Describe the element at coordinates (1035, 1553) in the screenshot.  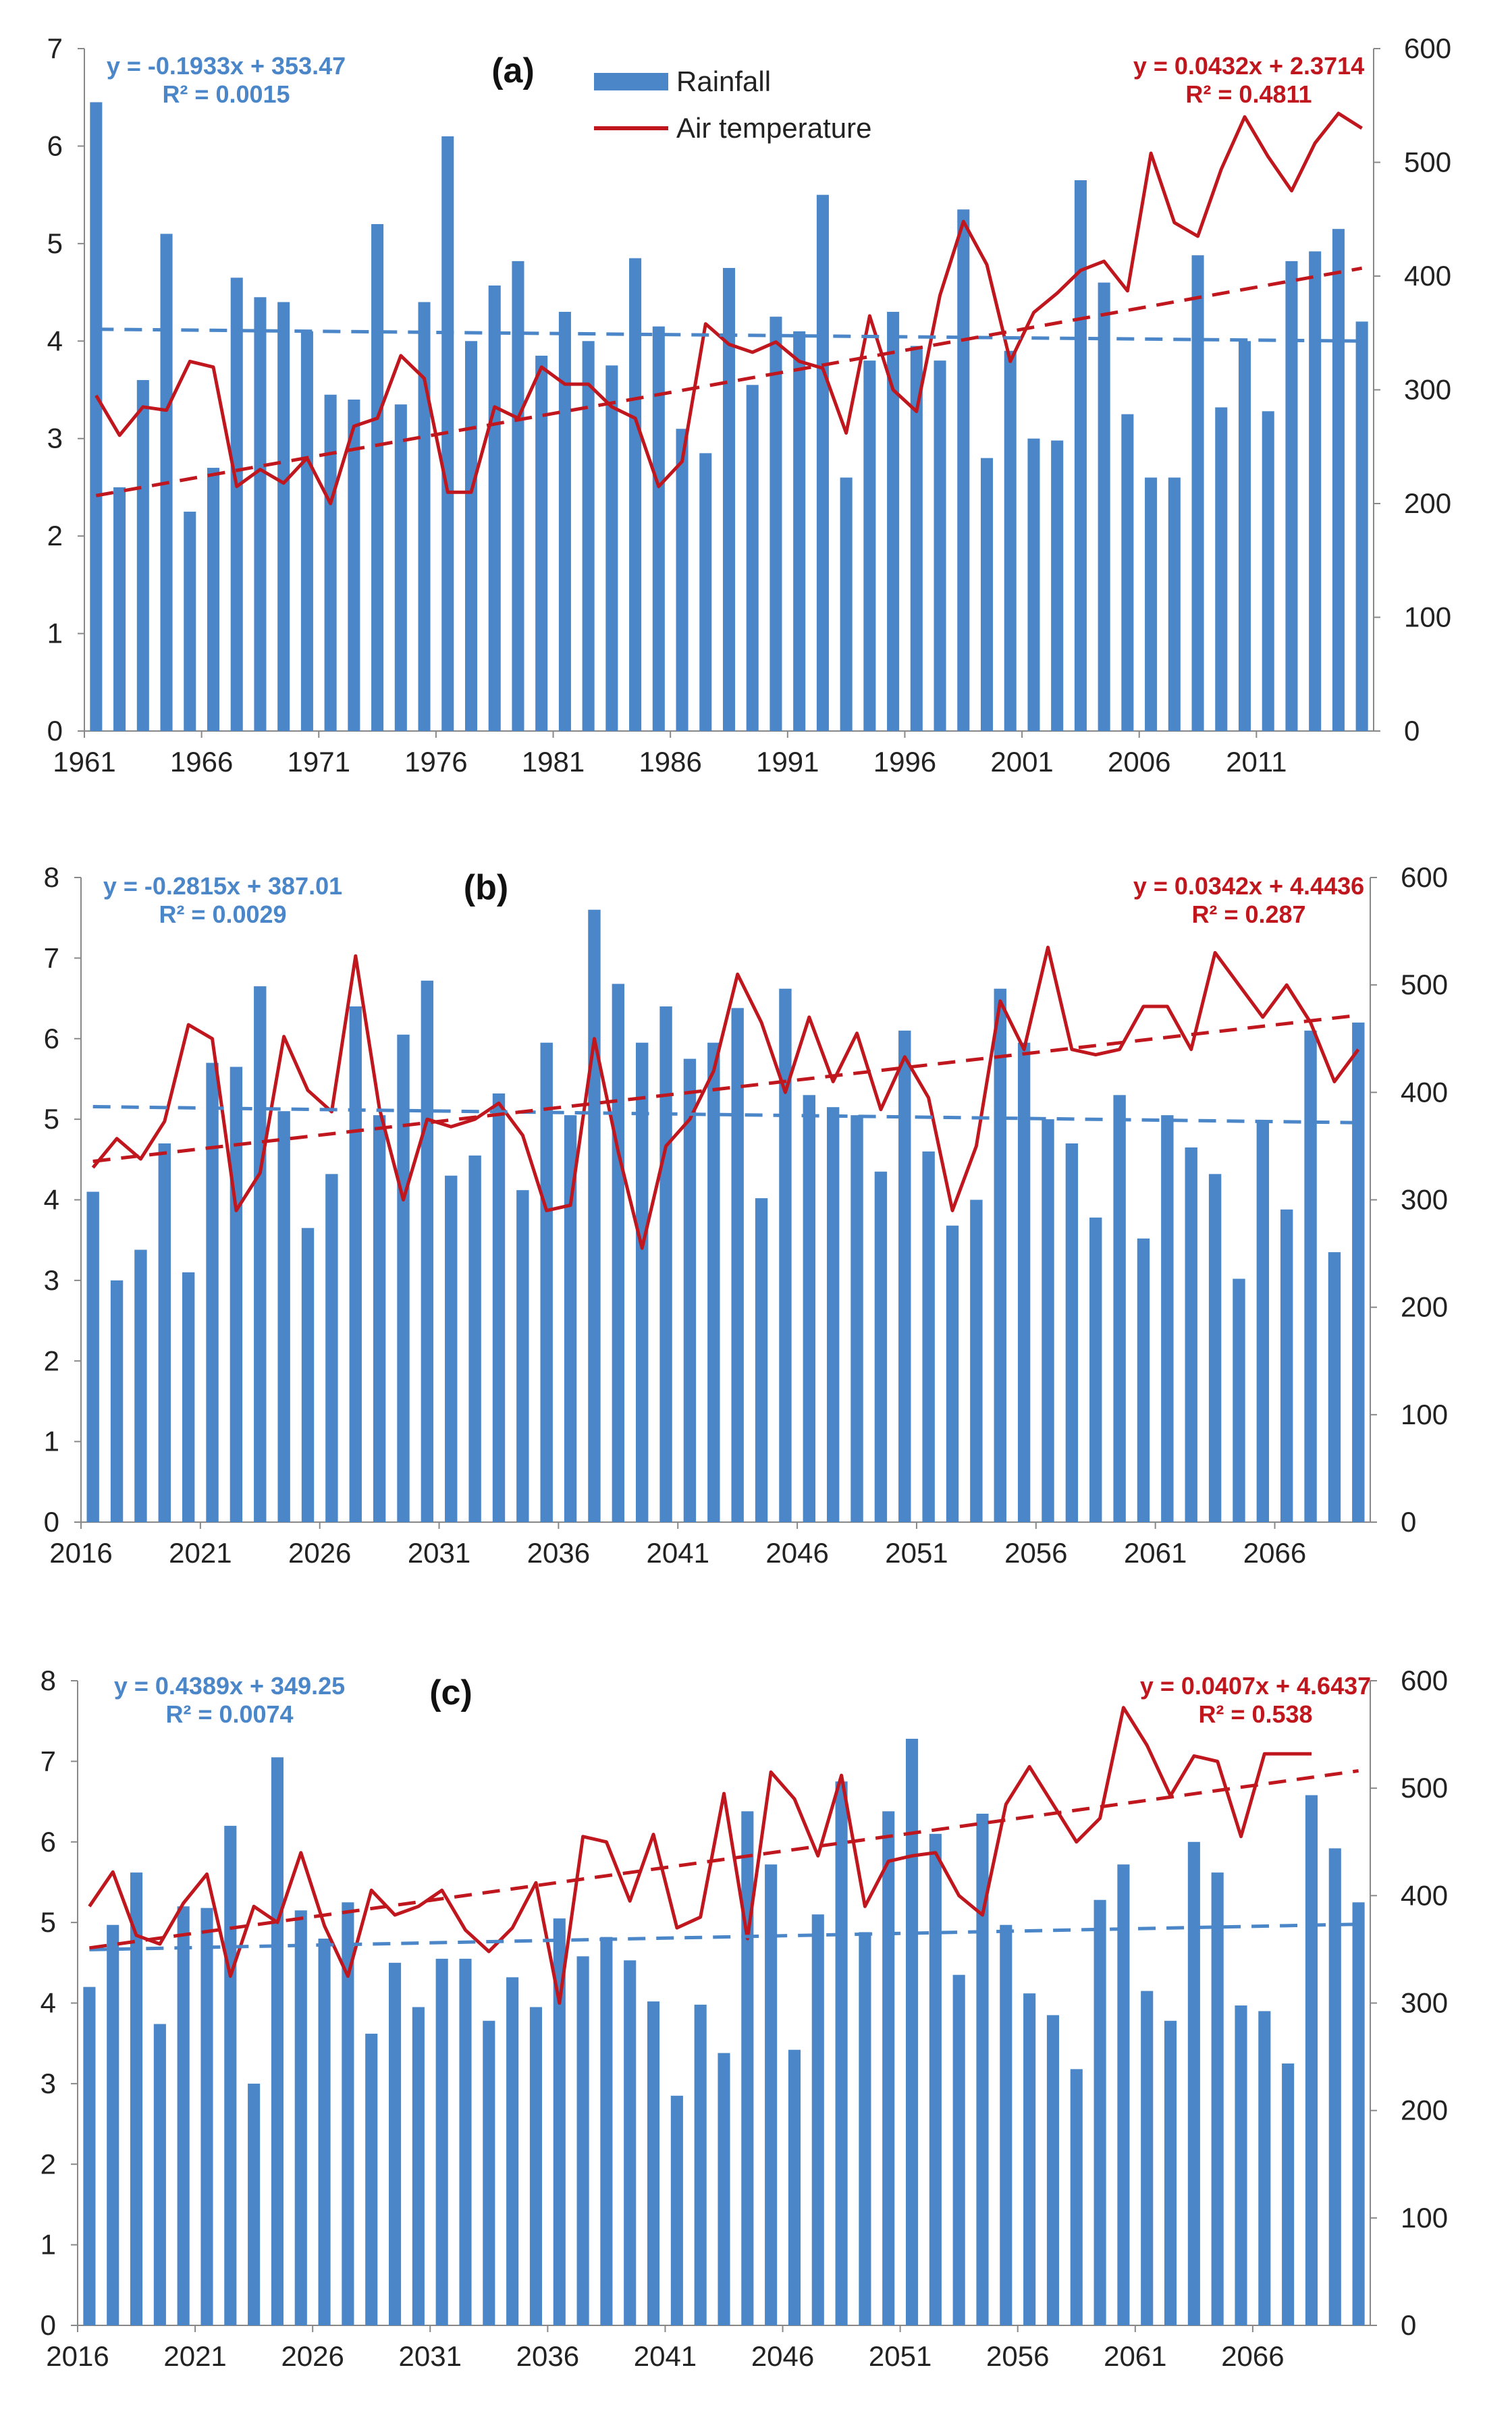
I see `x-tick-label: 2056` at that location.